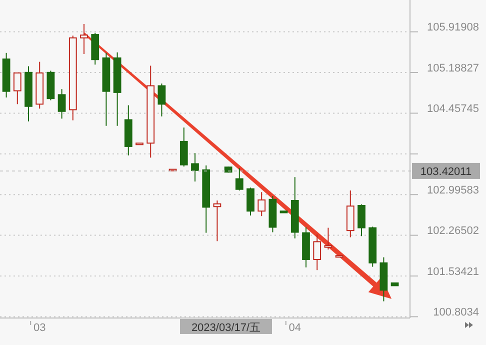 The width and height of the screenshot is (486, 345). What do you see at coordinates (39, 328) in the screenshot?
I see `x-tick-label: 03` at bounding box center [39, 328].